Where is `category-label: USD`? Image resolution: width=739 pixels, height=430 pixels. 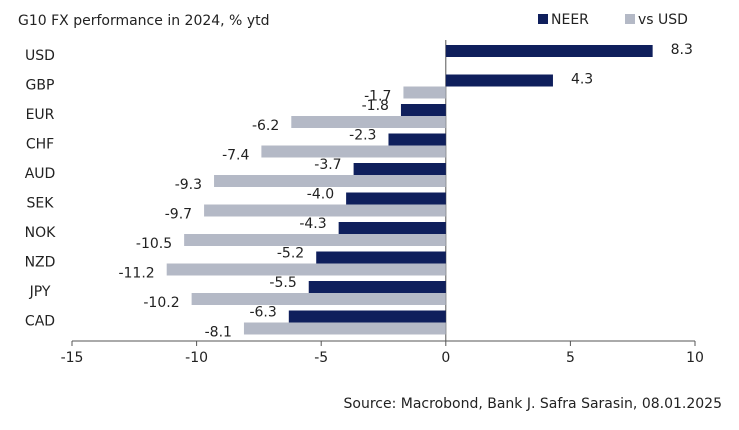 category-label: USD is located at coordinates (40, 56).